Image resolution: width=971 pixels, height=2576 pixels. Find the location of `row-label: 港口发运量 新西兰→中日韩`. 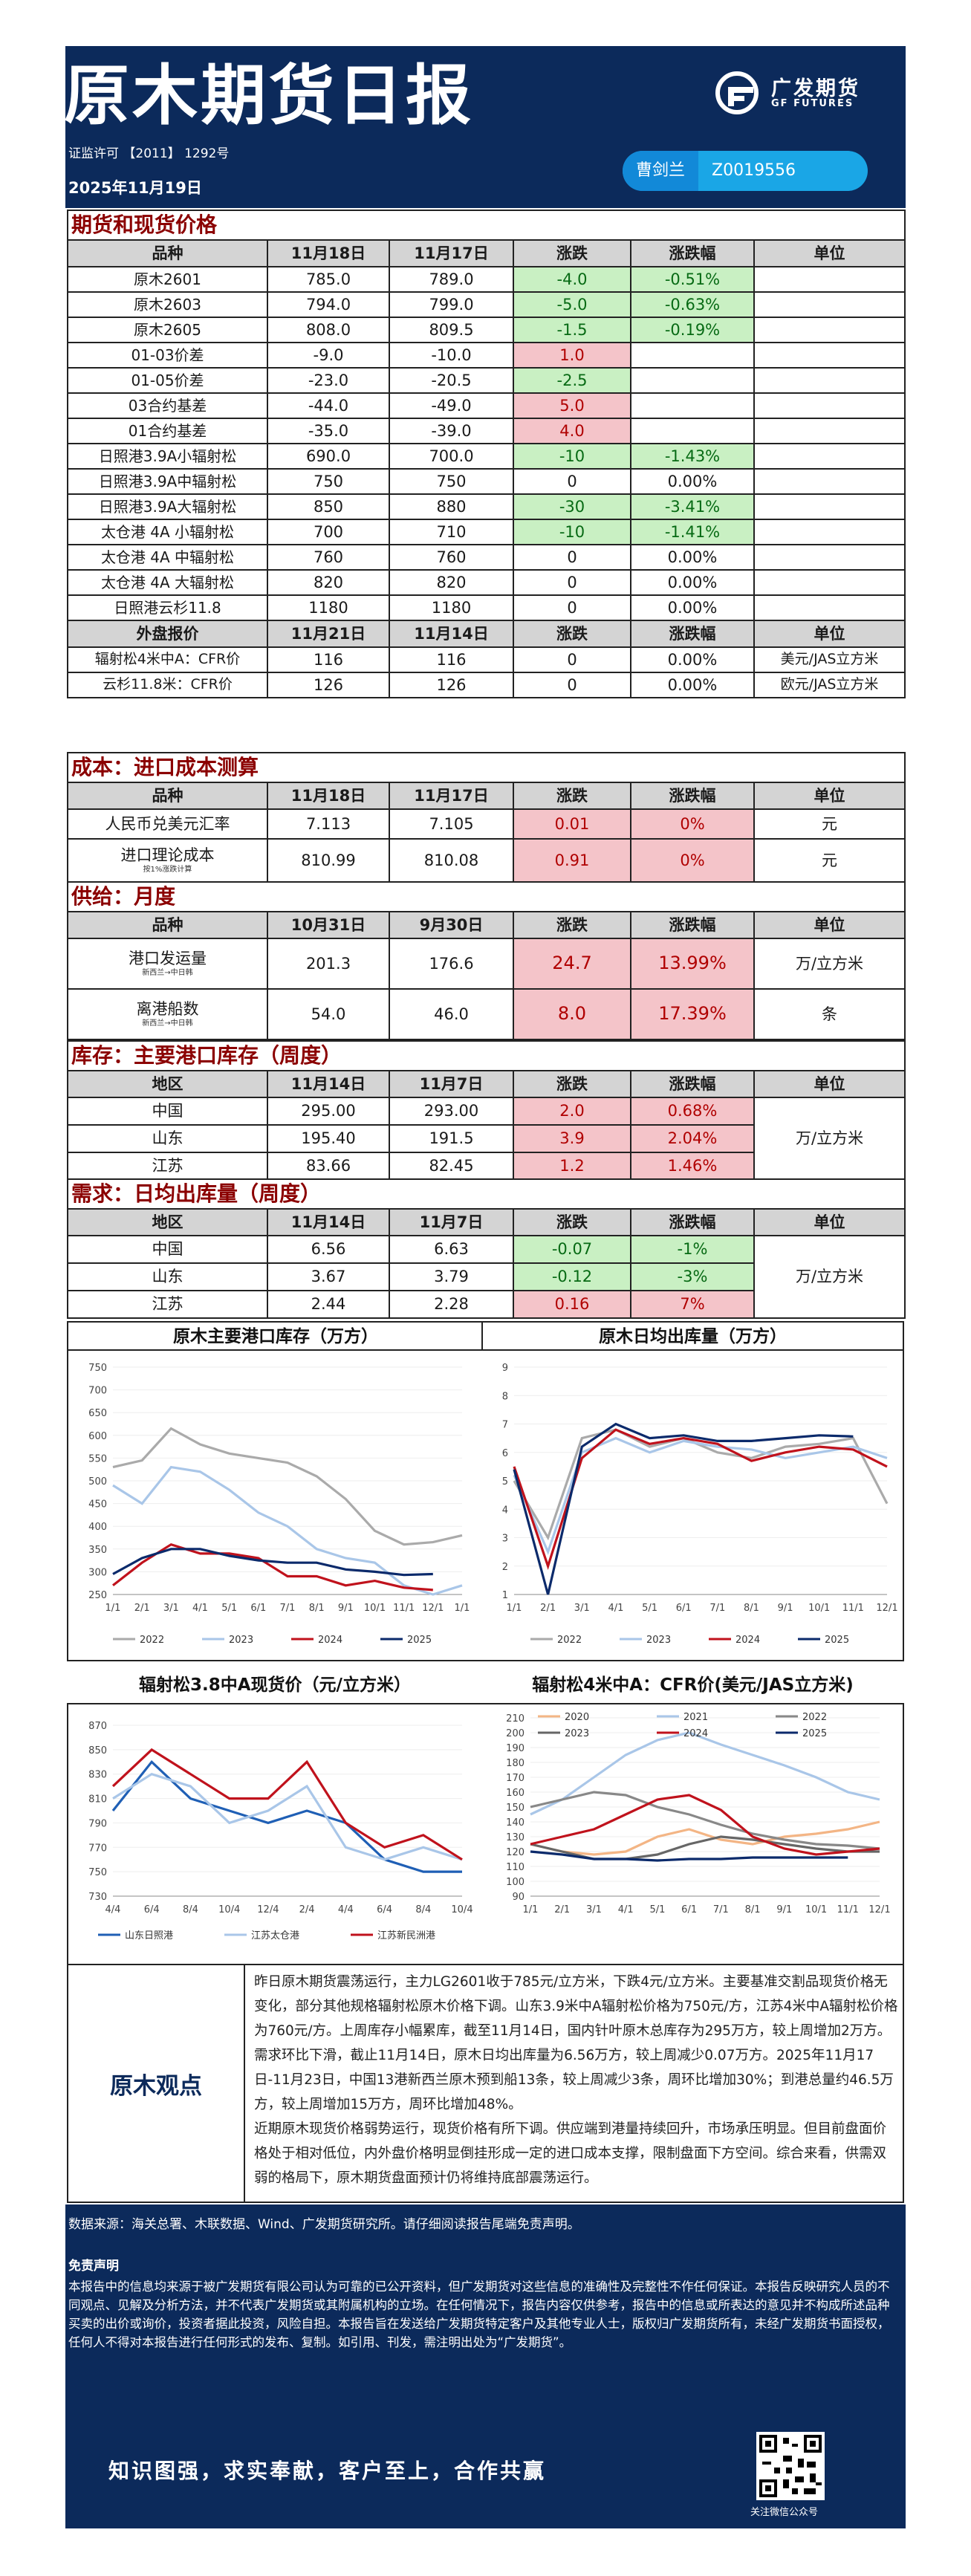

row-label: 港口发运量 新西兰→中日韩 is located at coordinates (168, 964).